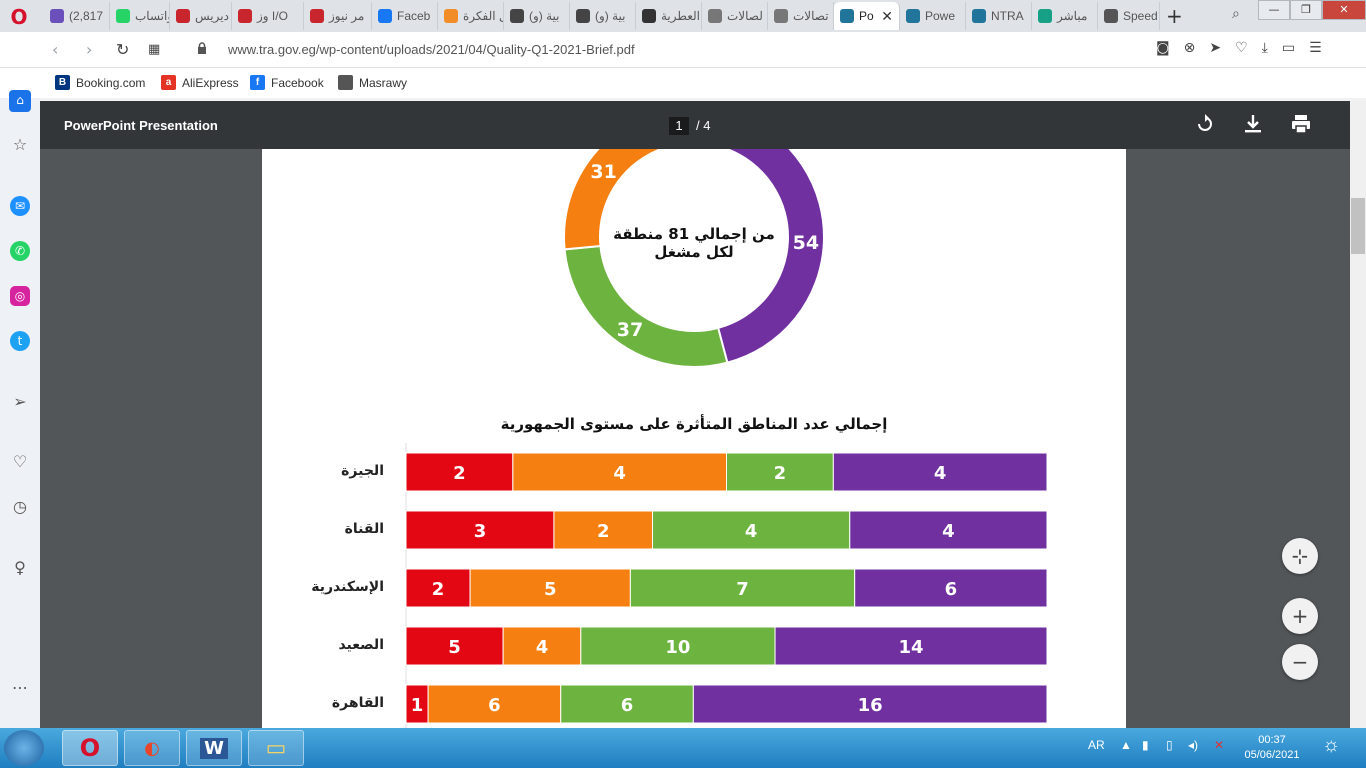  I want to click on tab: Speed, so click(1129, 16).